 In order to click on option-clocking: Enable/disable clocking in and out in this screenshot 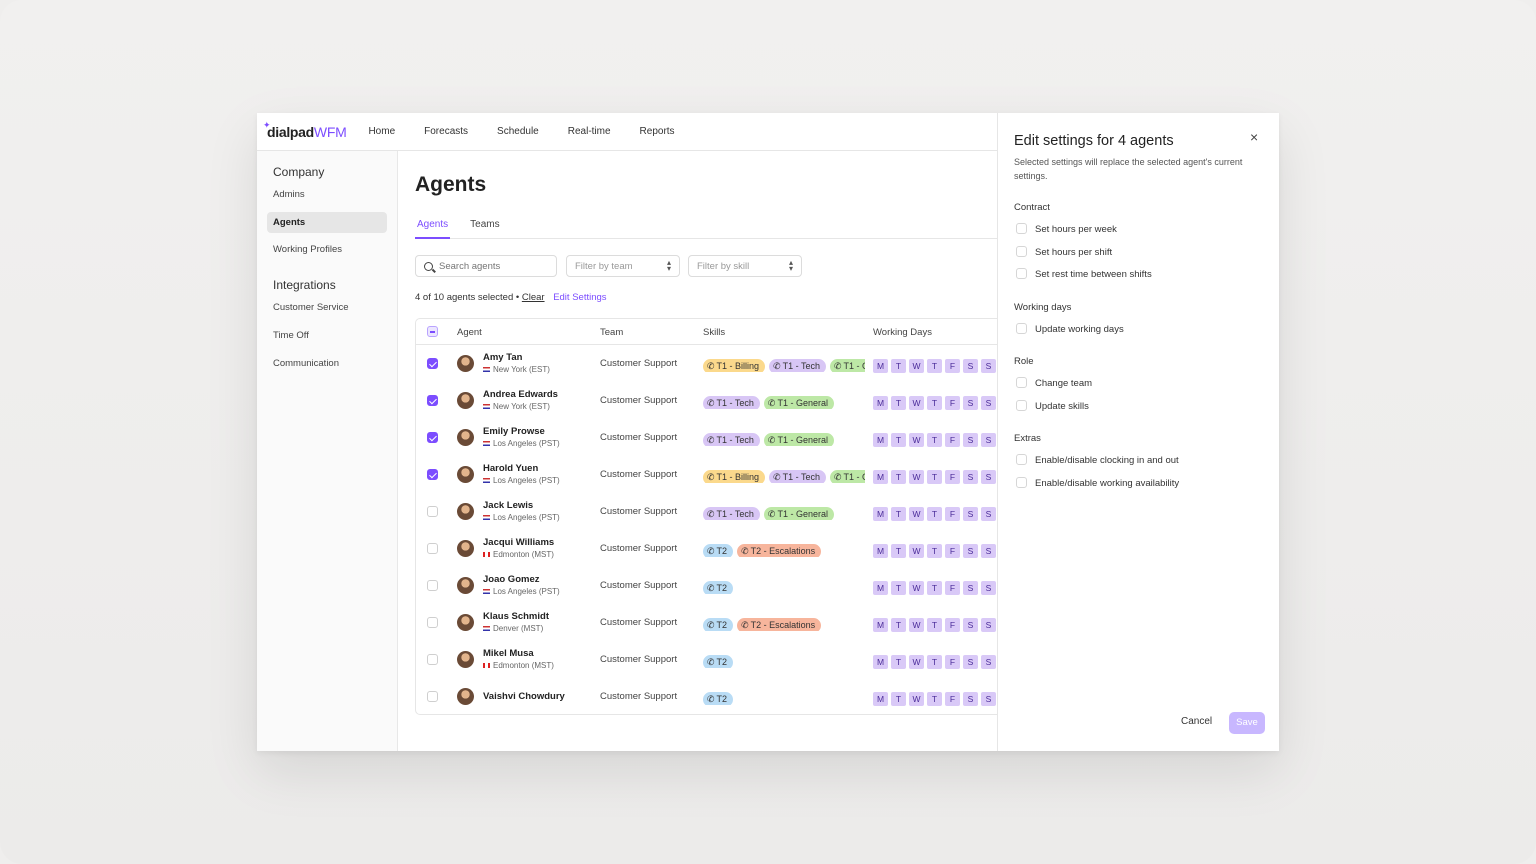, I will do `click(1097, 460)`.